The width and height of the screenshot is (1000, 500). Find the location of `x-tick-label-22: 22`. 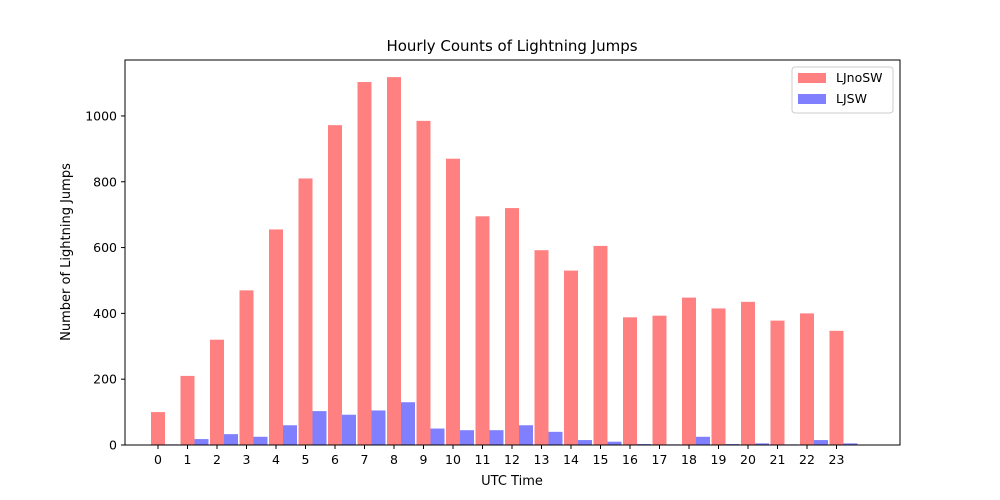

x-tick-label-22: 22 is located at coordinates (807, 459).